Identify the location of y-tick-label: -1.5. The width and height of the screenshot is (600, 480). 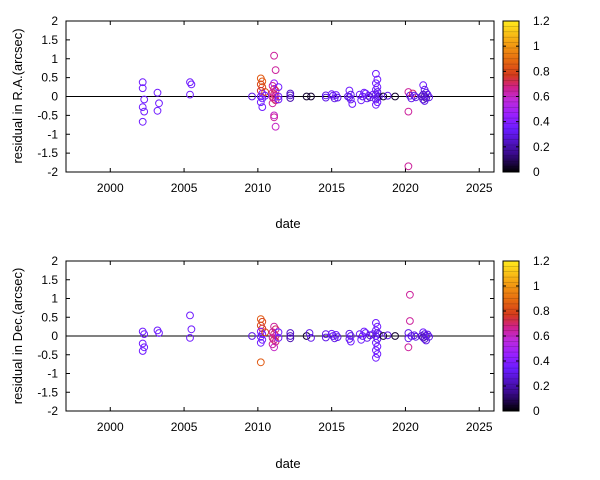
(47, 392).